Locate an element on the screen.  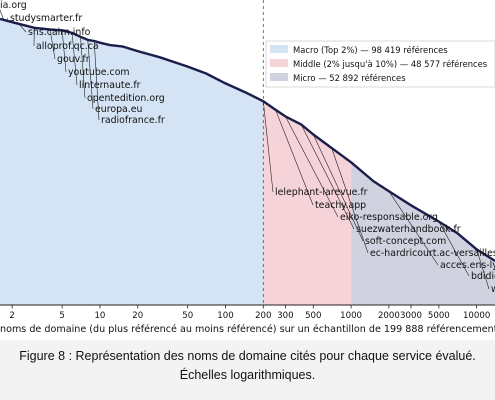
legend-box is located at coordinates (380, 64).